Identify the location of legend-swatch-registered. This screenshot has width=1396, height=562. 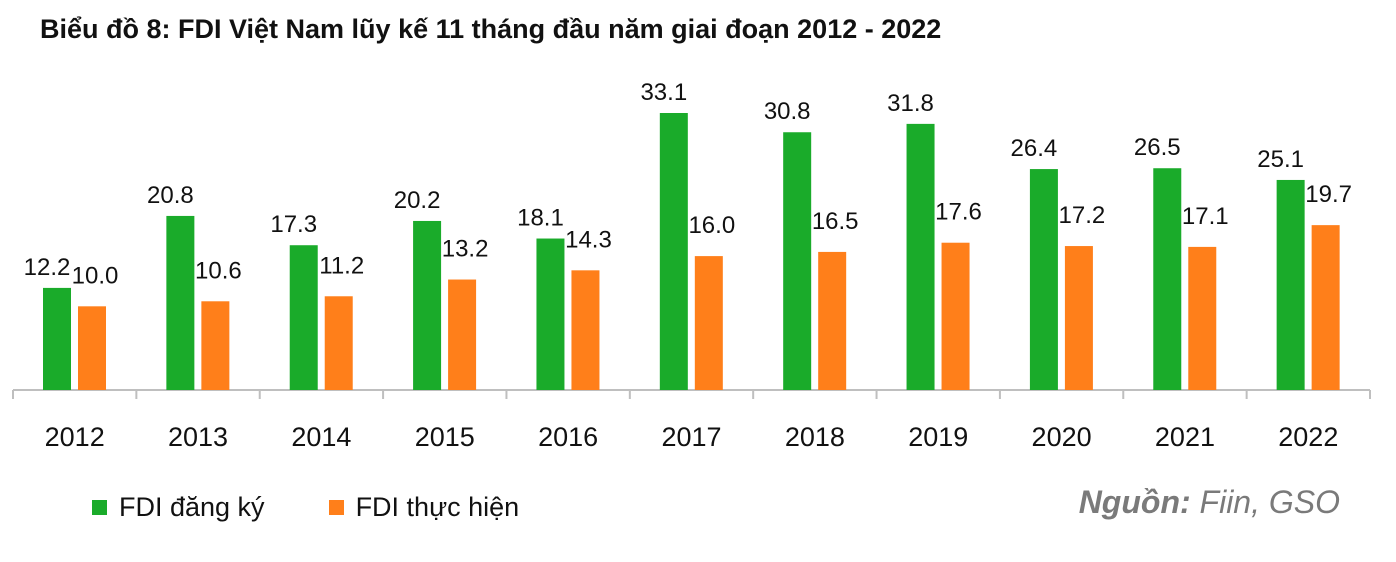
(99, 507).